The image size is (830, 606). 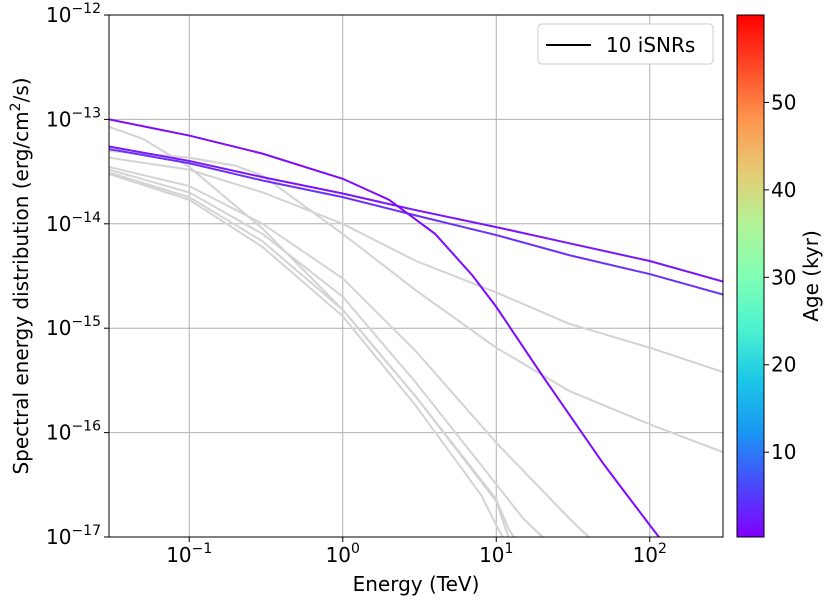 I want to click on y-tick-label: 10−15, so click(x=73, y=327).